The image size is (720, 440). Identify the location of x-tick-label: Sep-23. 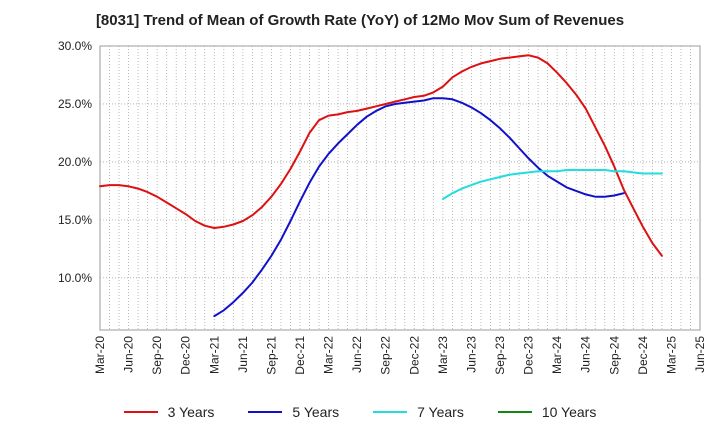
(500, 355).